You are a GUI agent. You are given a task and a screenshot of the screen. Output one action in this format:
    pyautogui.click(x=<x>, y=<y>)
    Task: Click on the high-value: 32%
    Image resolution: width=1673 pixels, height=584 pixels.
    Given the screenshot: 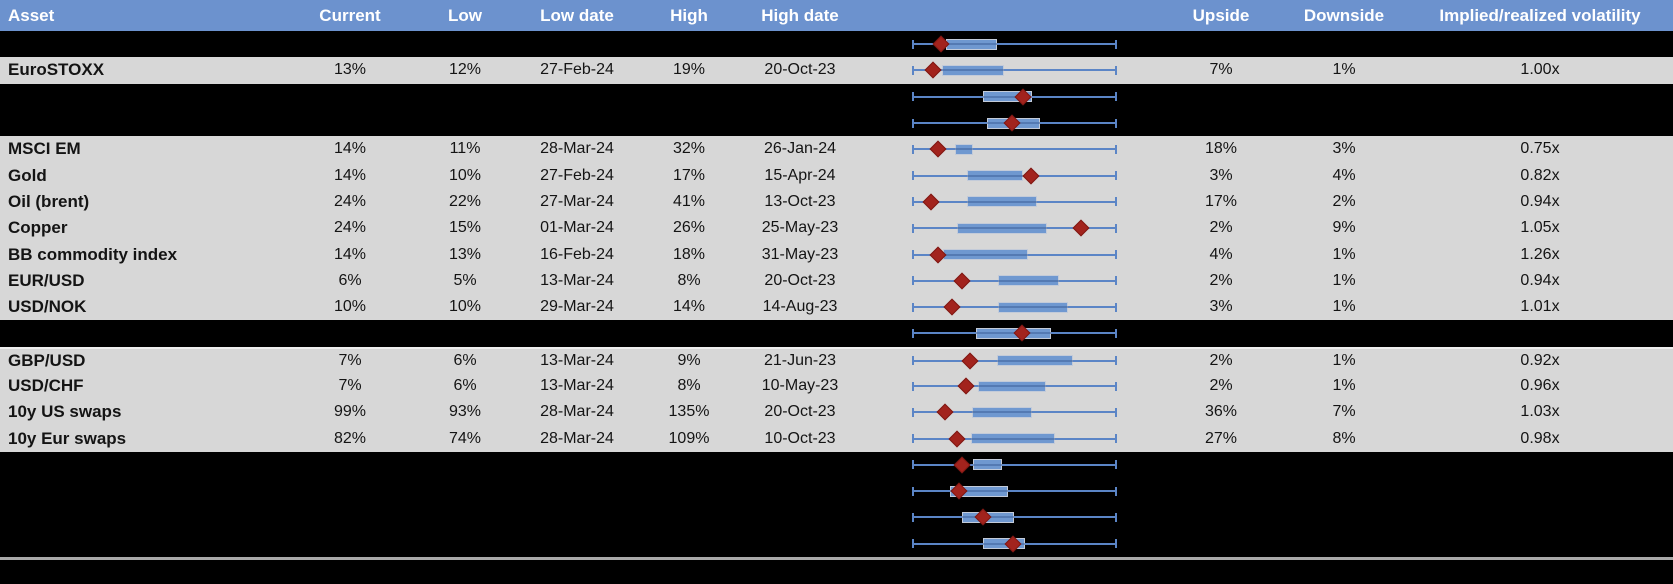 What is the action you would take?
    pyautogui.click(x=689, y=149)
    